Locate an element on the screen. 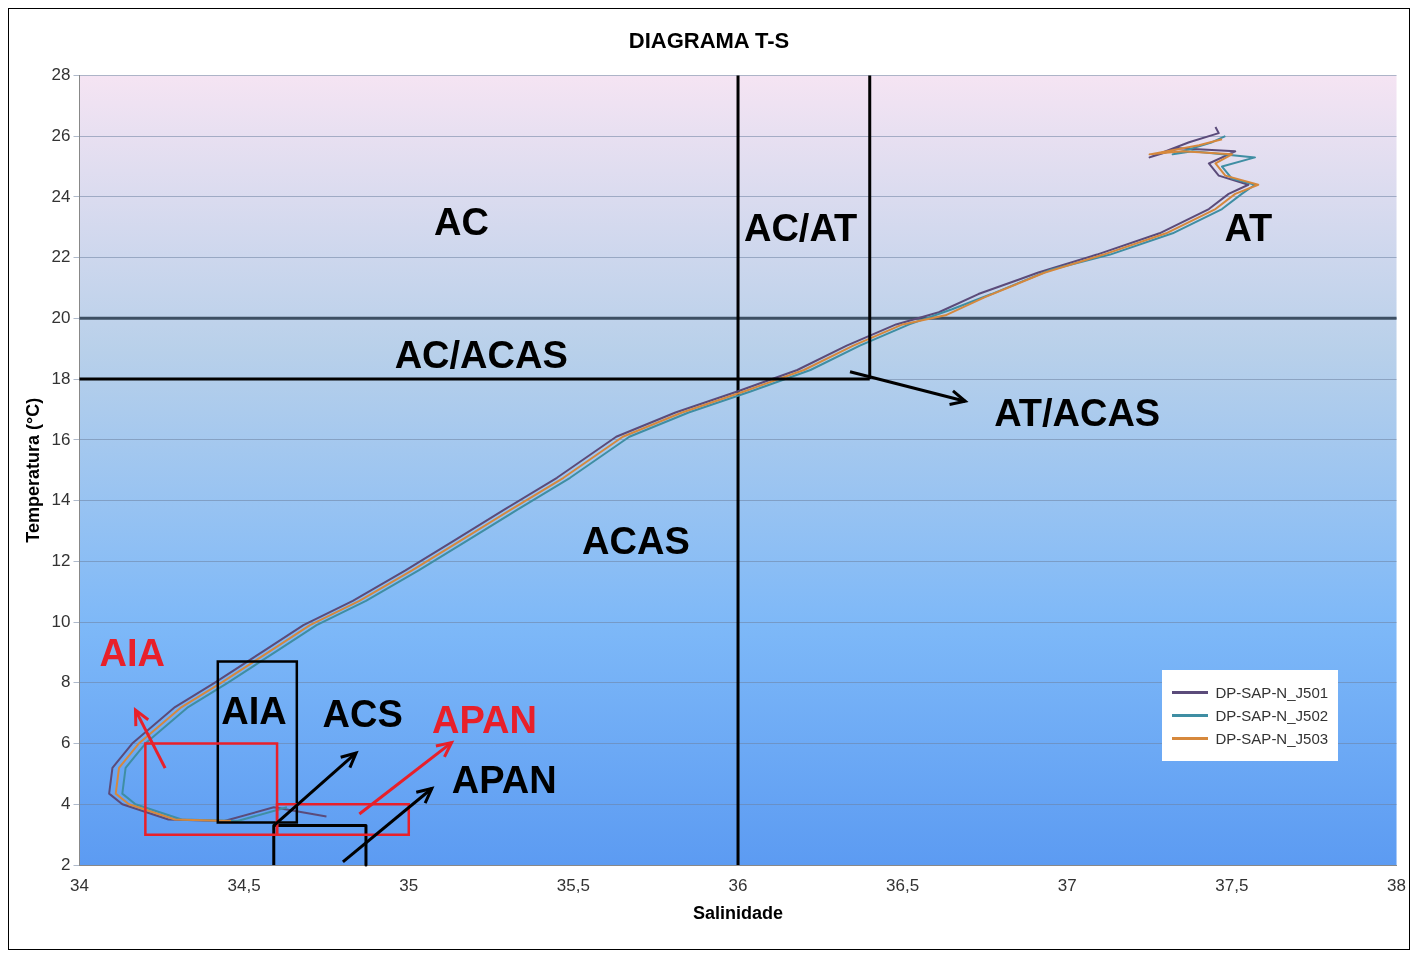 This screenshot has height=963, width=1426. y-tick-label: 18 is located at coordinates (61, 378).